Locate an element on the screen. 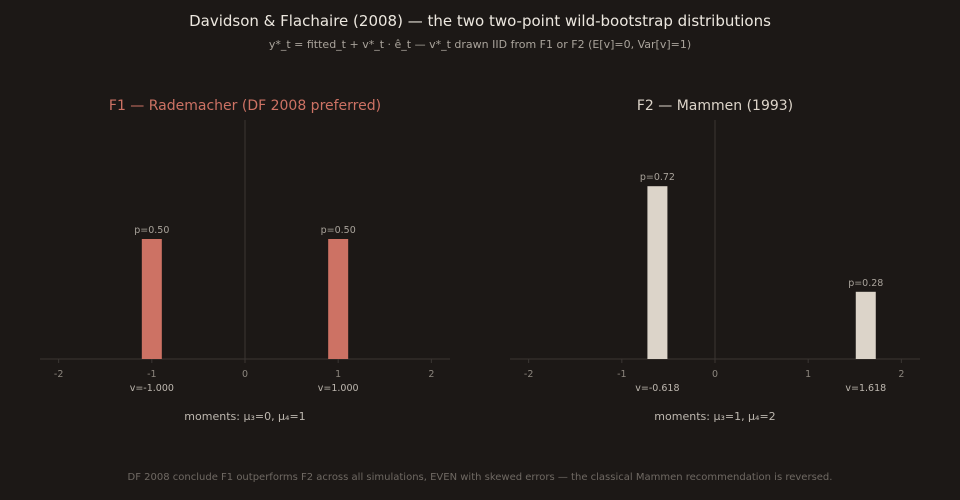 The width and height of the screenshot is (960, 500). value-label: v=-0.618 is located at coordinates (657, 388).